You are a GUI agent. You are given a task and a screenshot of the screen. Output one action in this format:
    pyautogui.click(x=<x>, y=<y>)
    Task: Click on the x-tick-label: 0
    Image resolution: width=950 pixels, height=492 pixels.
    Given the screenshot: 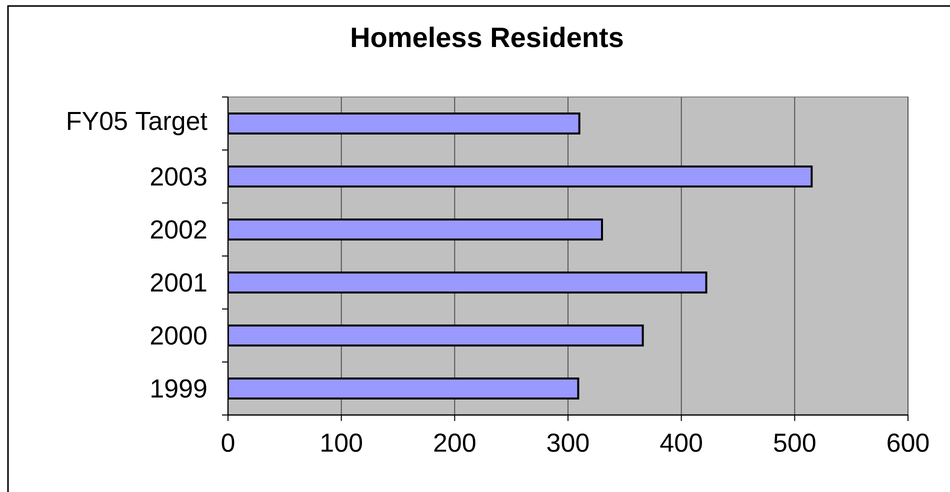 What is the action you would take?
    pyautogui.click(x=228, y=443)
    